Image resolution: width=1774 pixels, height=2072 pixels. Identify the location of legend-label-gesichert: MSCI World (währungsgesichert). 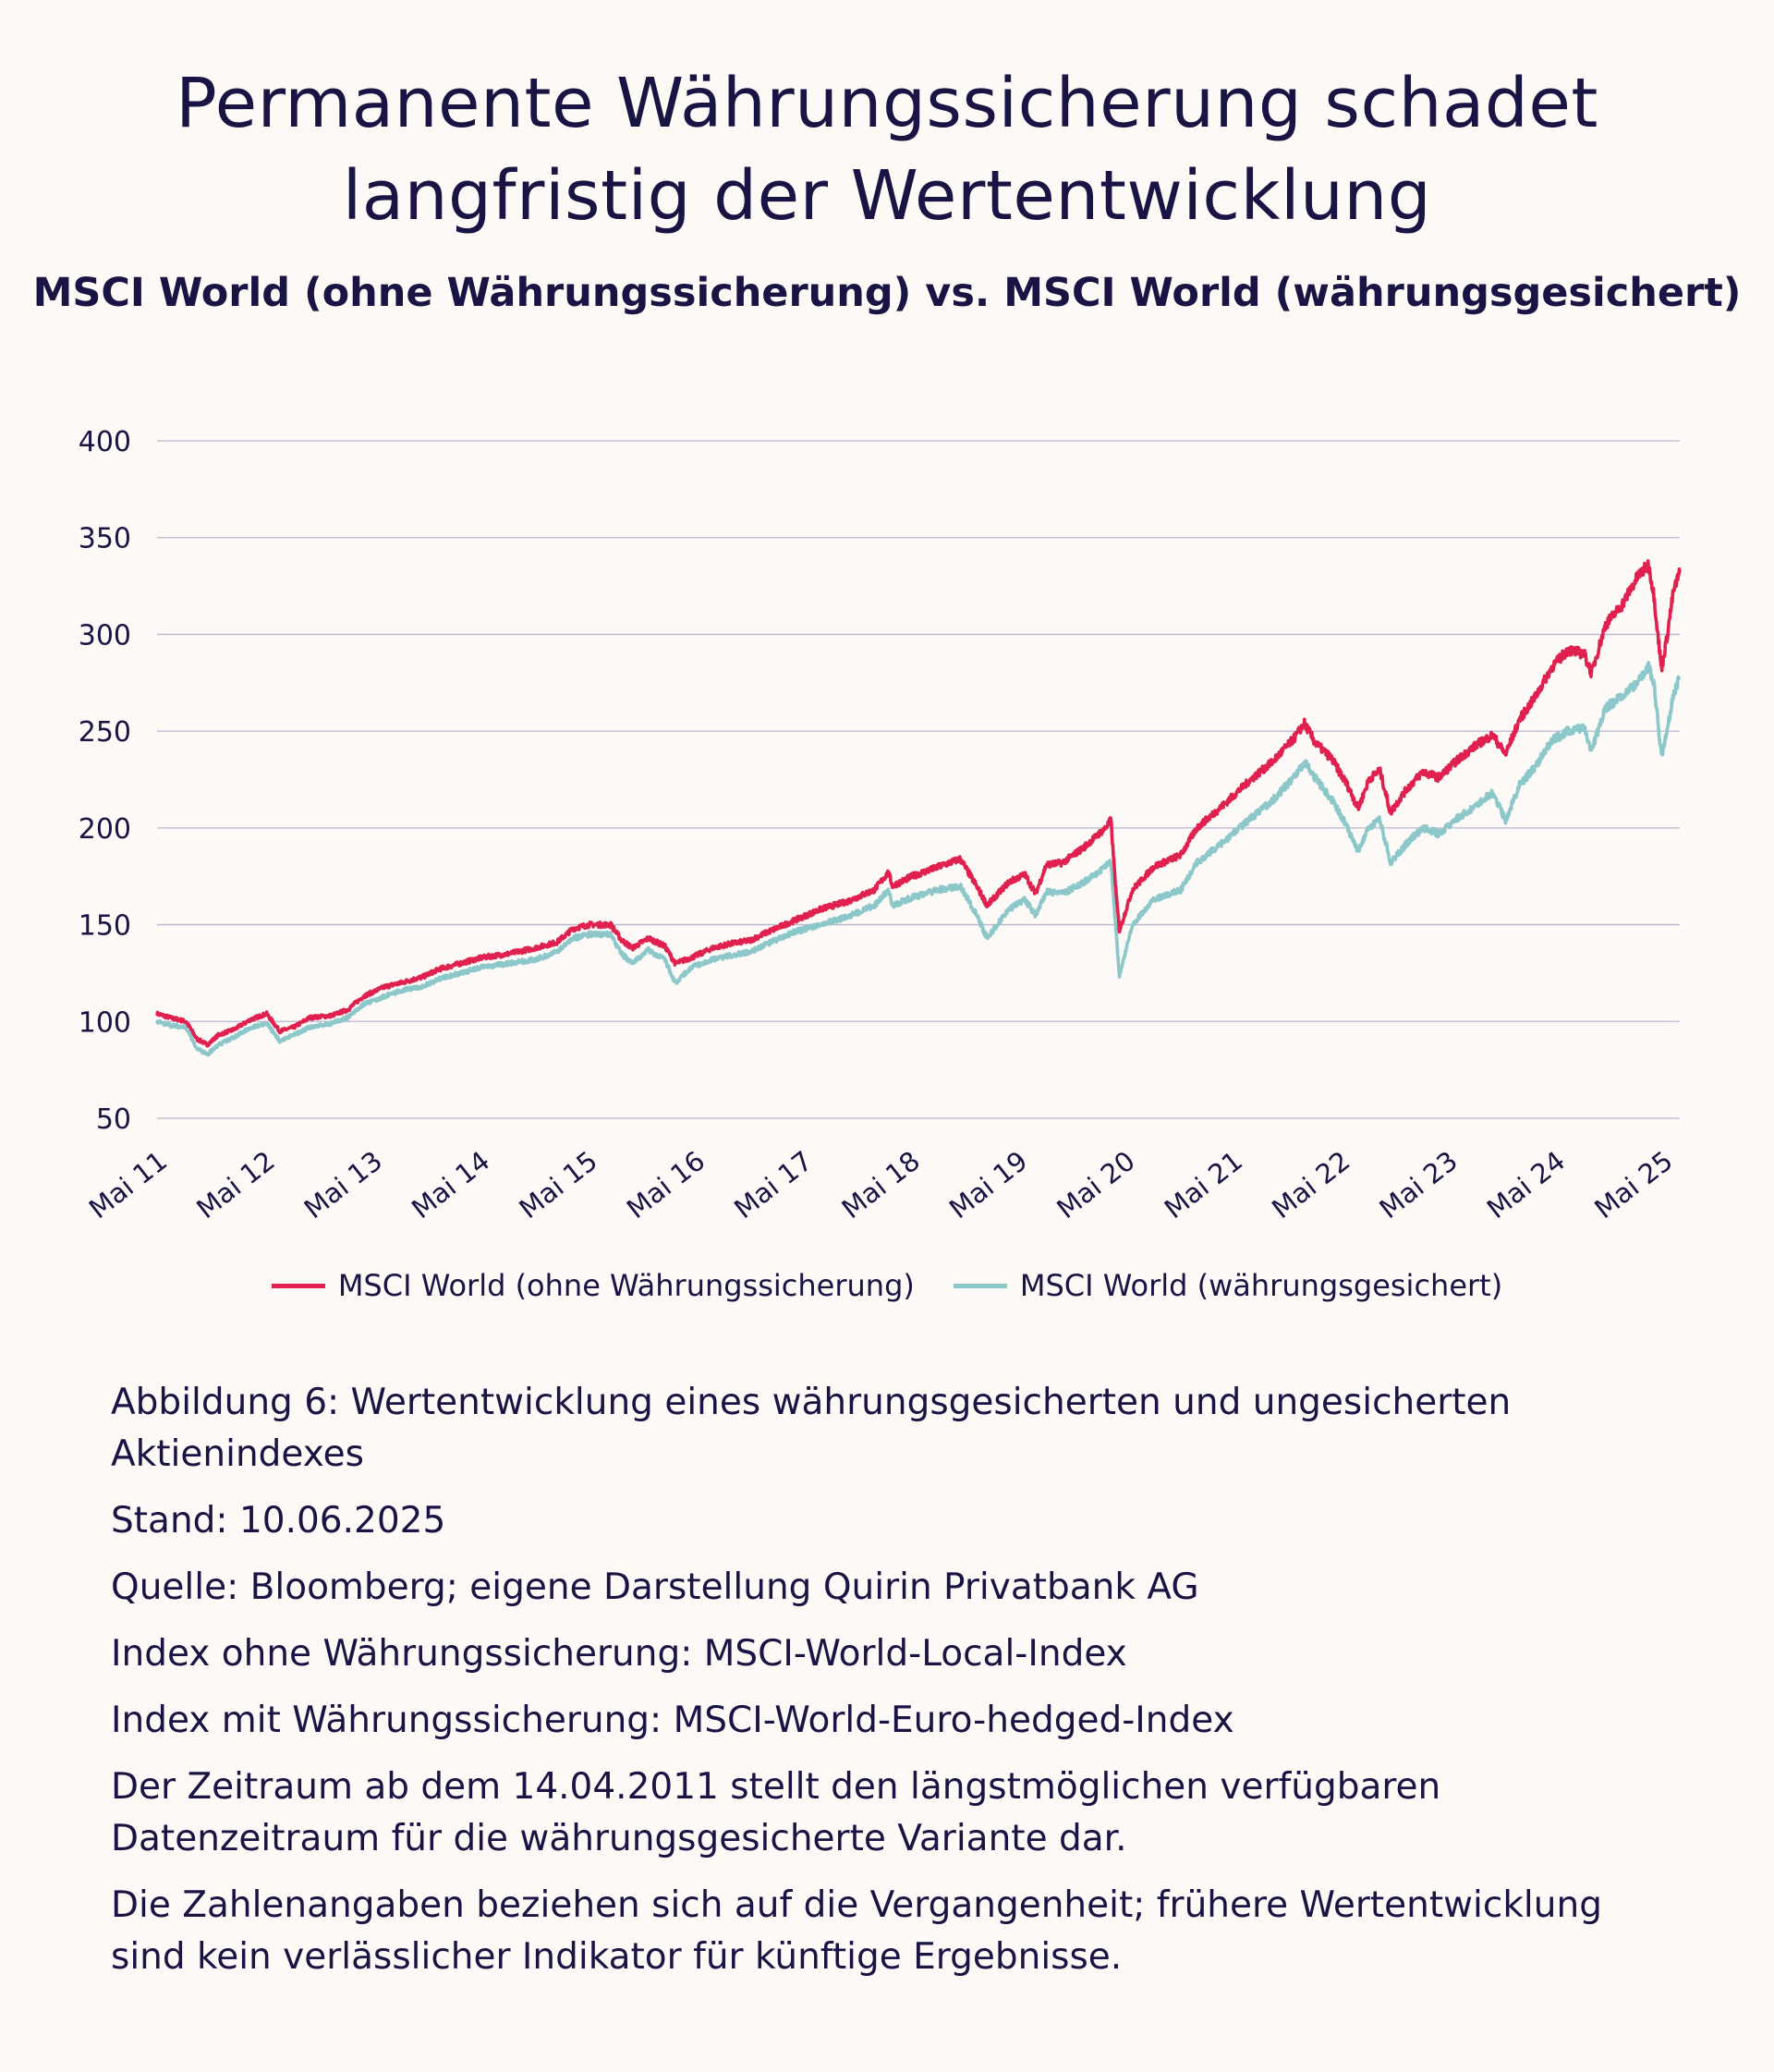
(1261, 1285).